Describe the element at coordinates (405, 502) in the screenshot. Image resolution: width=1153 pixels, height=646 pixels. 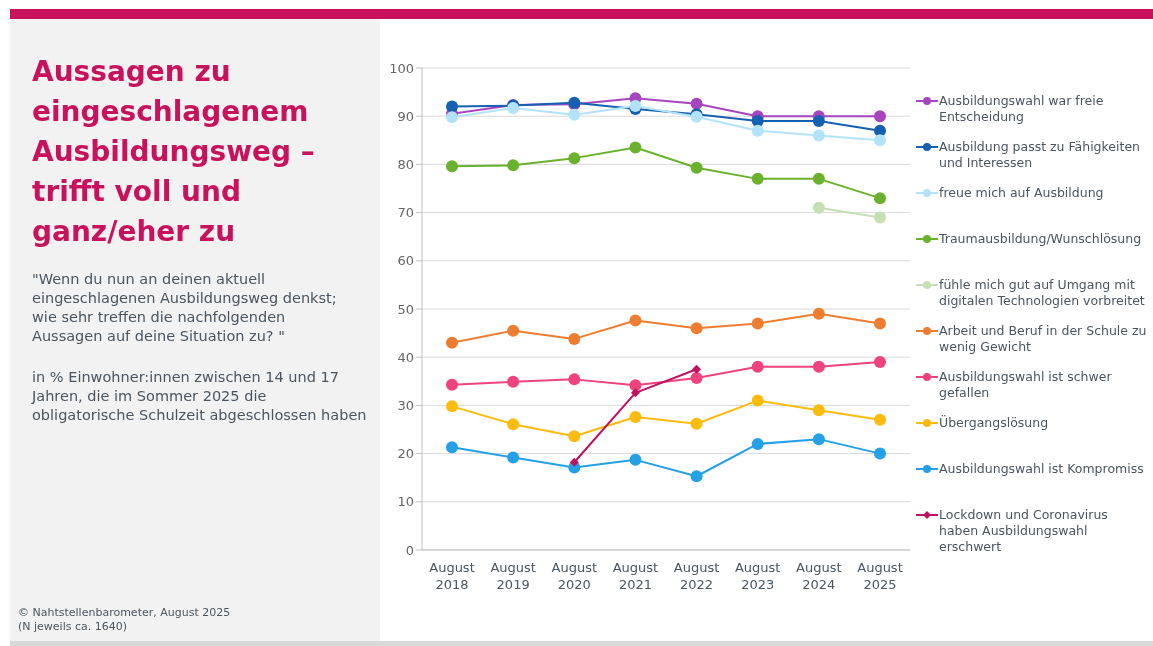
I see `y-tick-label: 10` at that location.